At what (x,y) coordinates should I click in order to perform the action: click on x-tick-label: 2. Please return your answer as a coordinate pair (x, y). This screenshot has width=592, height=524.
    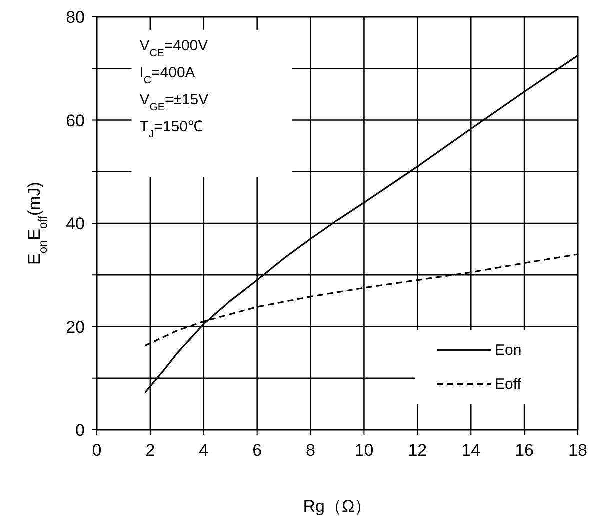
    Looking at the image, I should click on (151, 450).